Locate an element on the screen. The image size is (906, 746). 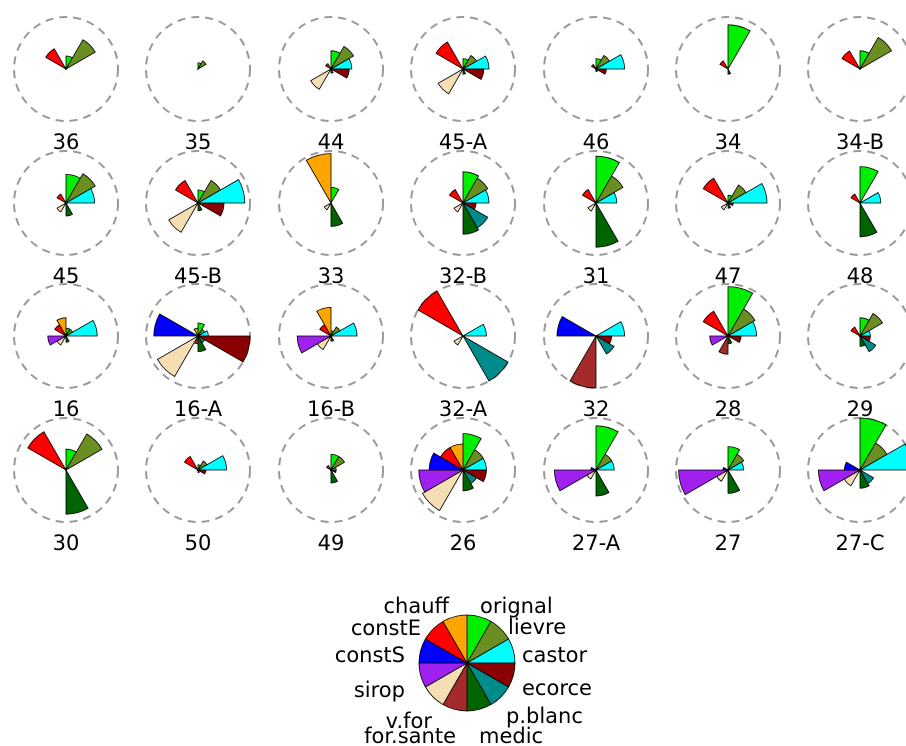
star-31: 31 is located at coordinates (596, 219).